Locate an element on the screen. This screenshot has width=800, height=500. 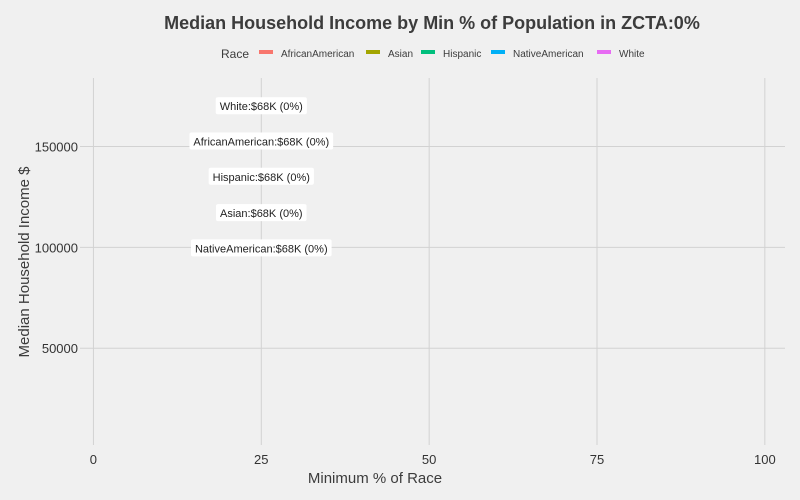
y-tick-label: 100000 is located at coordinates (56, 247).